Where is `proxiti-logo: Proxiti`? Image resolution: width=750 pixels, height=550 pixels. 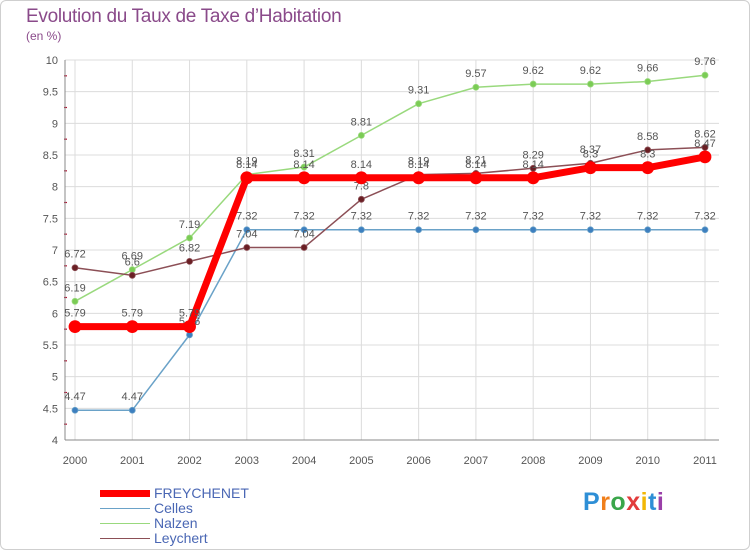
proxiti-logo: Proxiti is located at coordinates (623, 502).